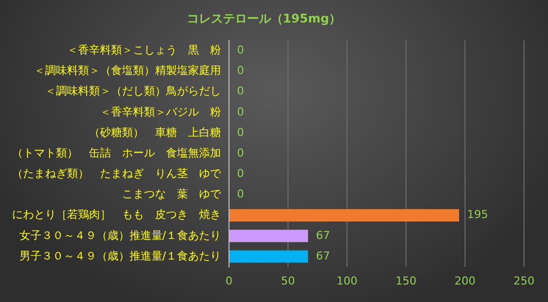 The image size is (548, 302). Describe the element at coordinates (120, 235) in the screenshot. I see `y-tick-label: 女子３０～４９（歳）推進量/１食あたり` at that location.